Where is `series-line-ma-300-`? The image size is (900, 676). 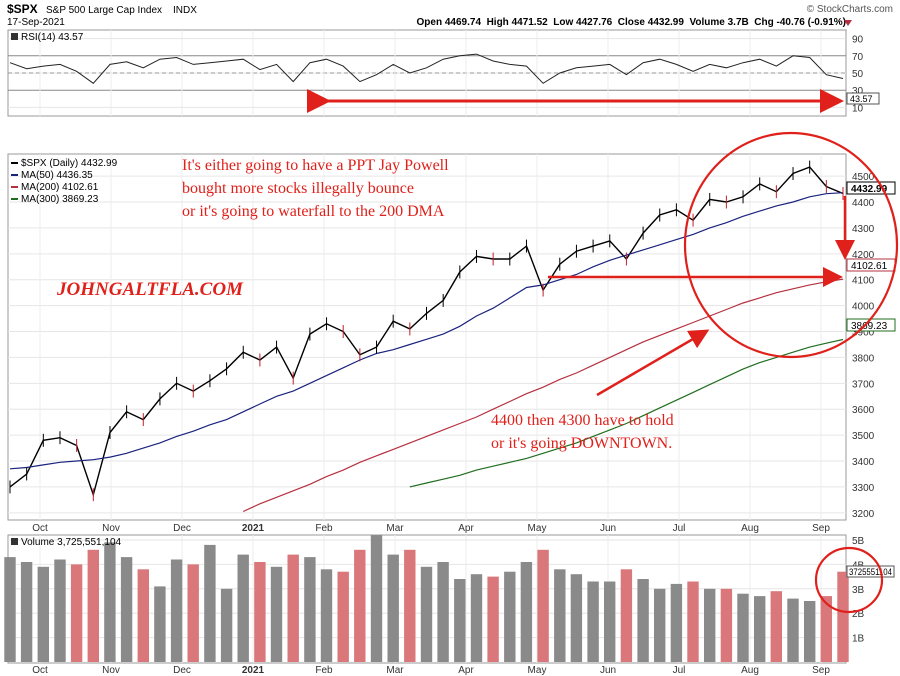
series-line-ma-300- is located at coordinates (626, 413).